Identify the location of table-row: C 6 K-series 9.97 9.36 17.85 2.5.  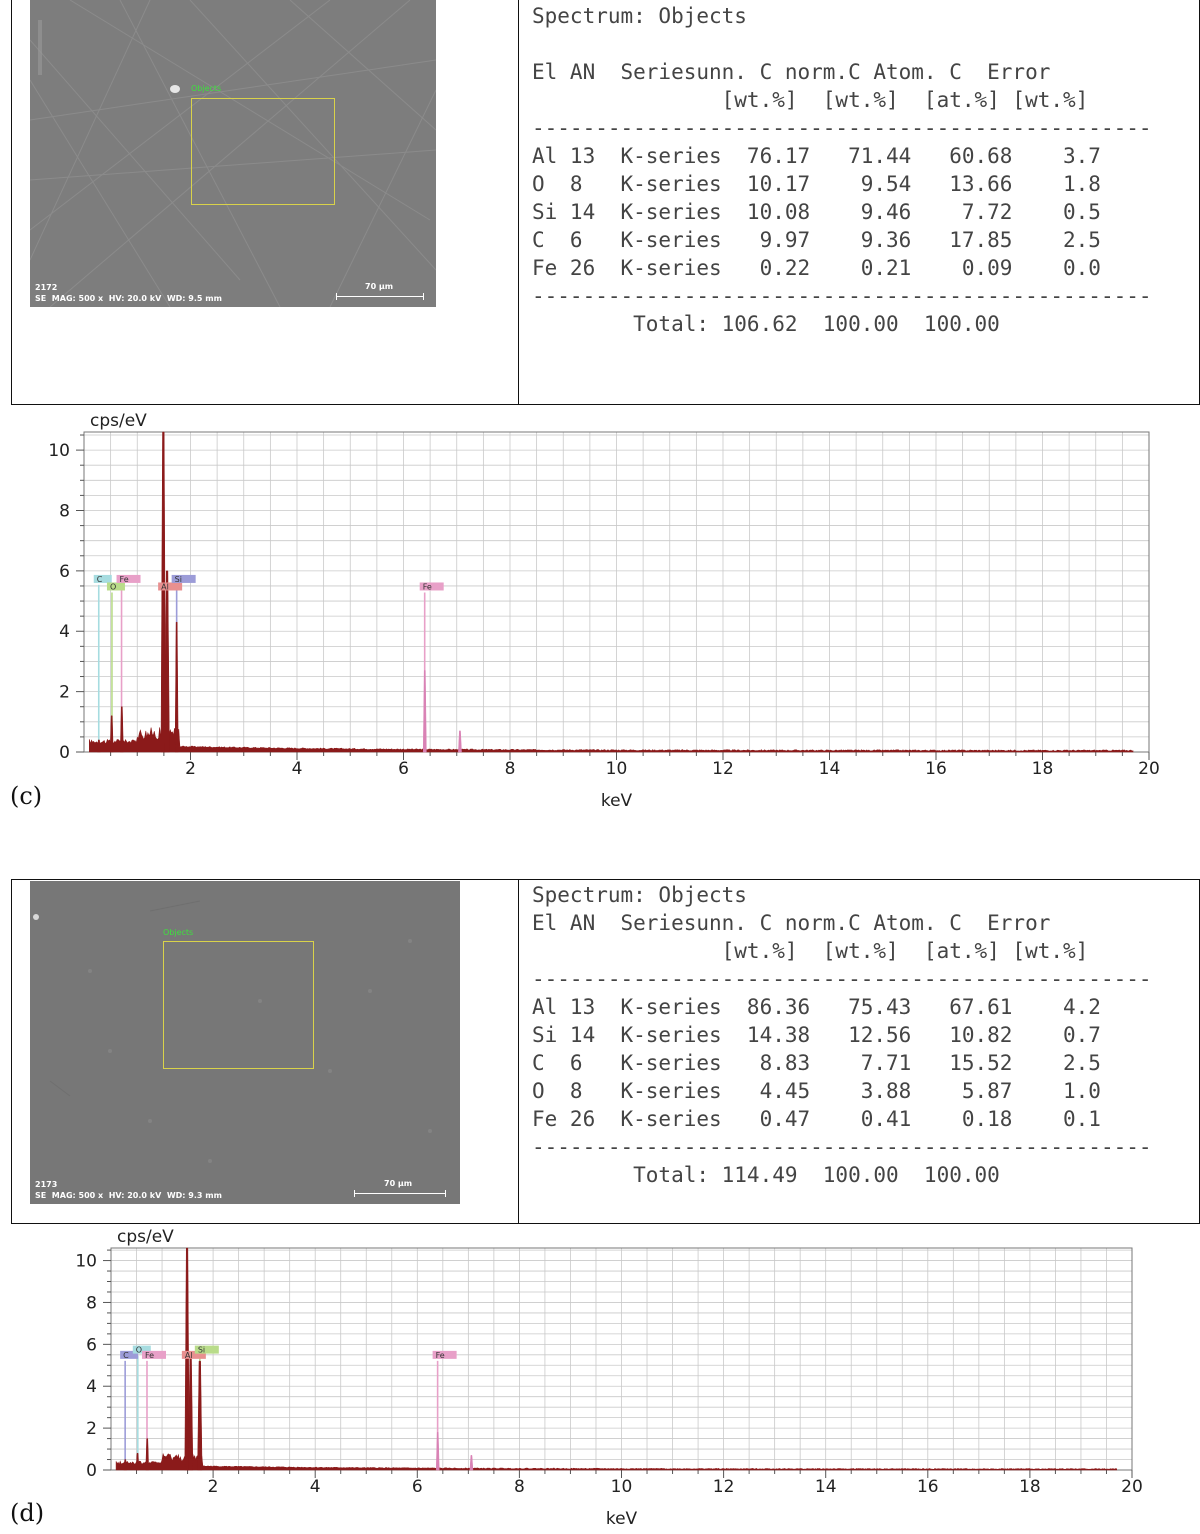
(816, 240).